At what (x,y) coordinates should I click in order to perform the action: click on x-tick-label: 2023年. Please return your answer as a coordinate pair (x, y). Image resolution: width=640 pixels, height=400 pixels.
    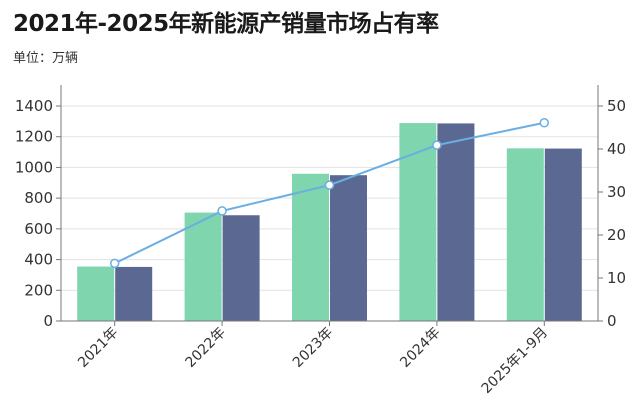
    Looking at the image, I should click on (313, 348).